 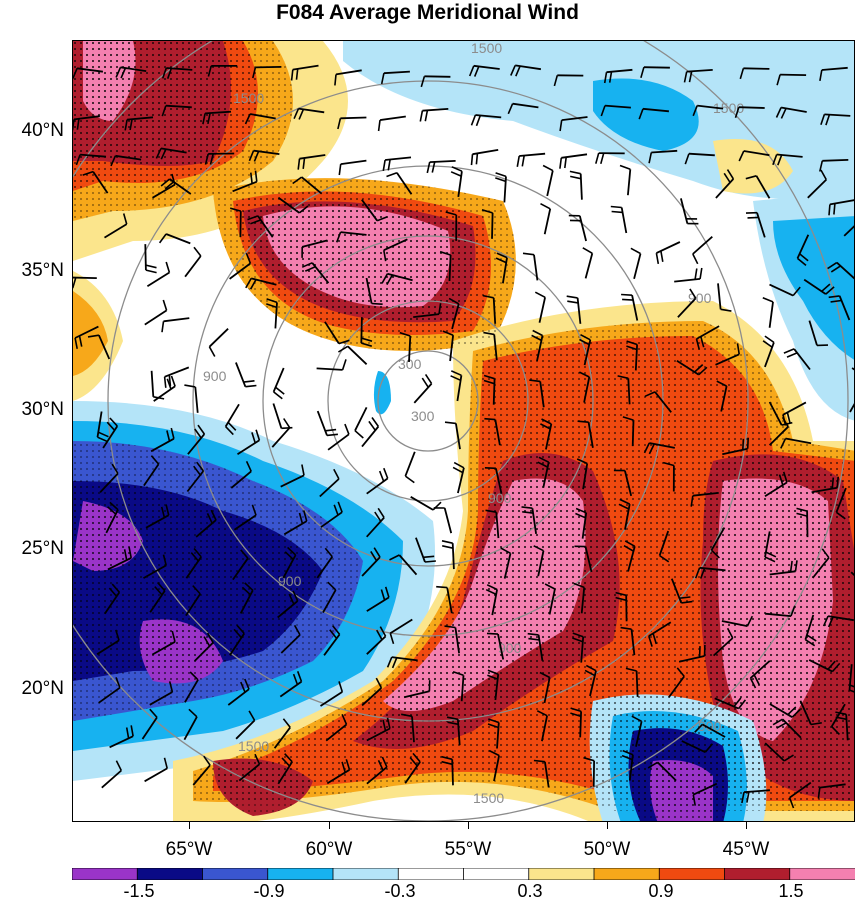 I want to click on lat-label-25n: 25°N, so click(x=32, y=549).